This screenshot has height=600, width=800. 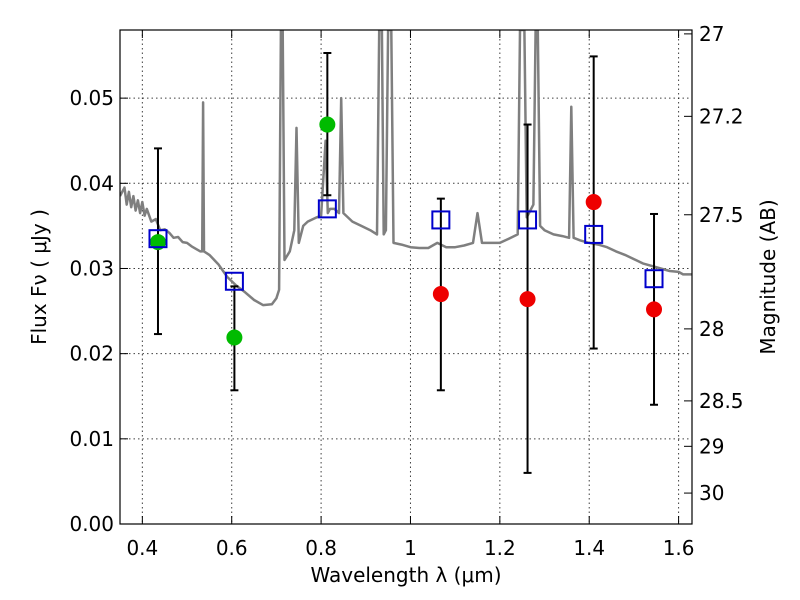 I want to click on y-axis-label: Flux Fν ( μJy ), so click(x=39, y=277).